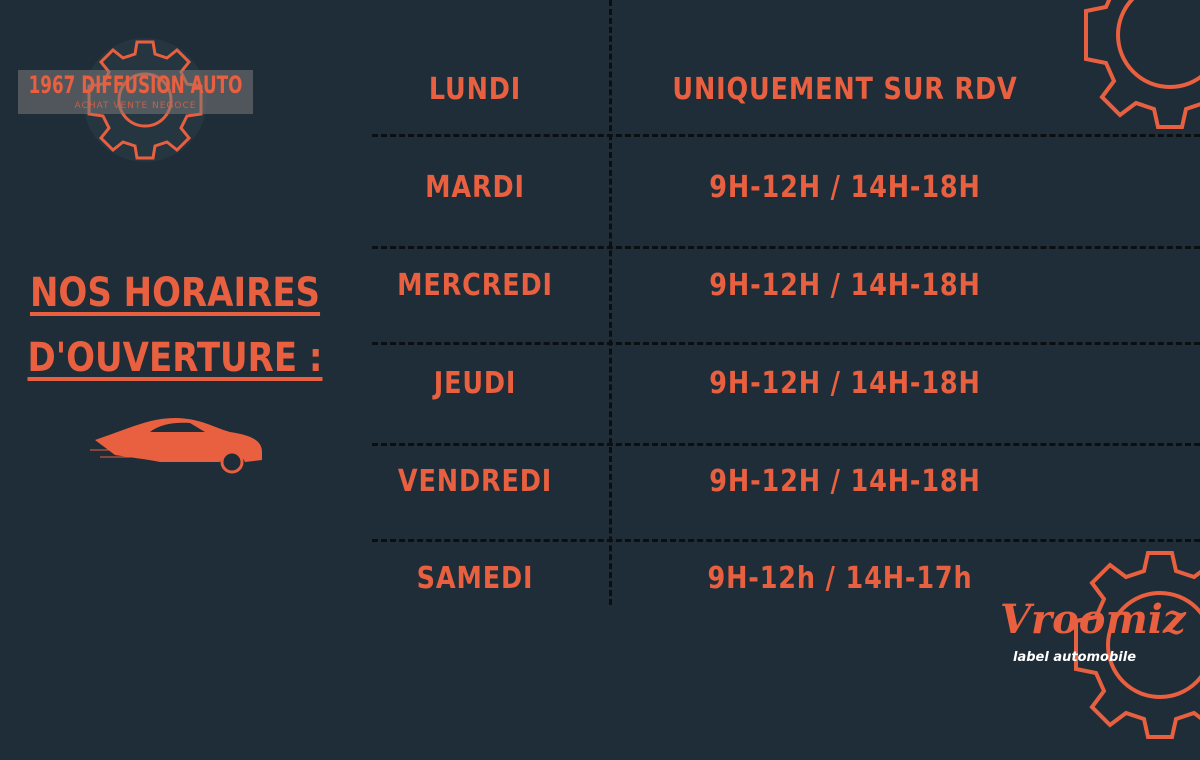 The height and width of the screenshot is (760, 1200). I want to click on gear-icon-bottom-right, so click(1137, 645).